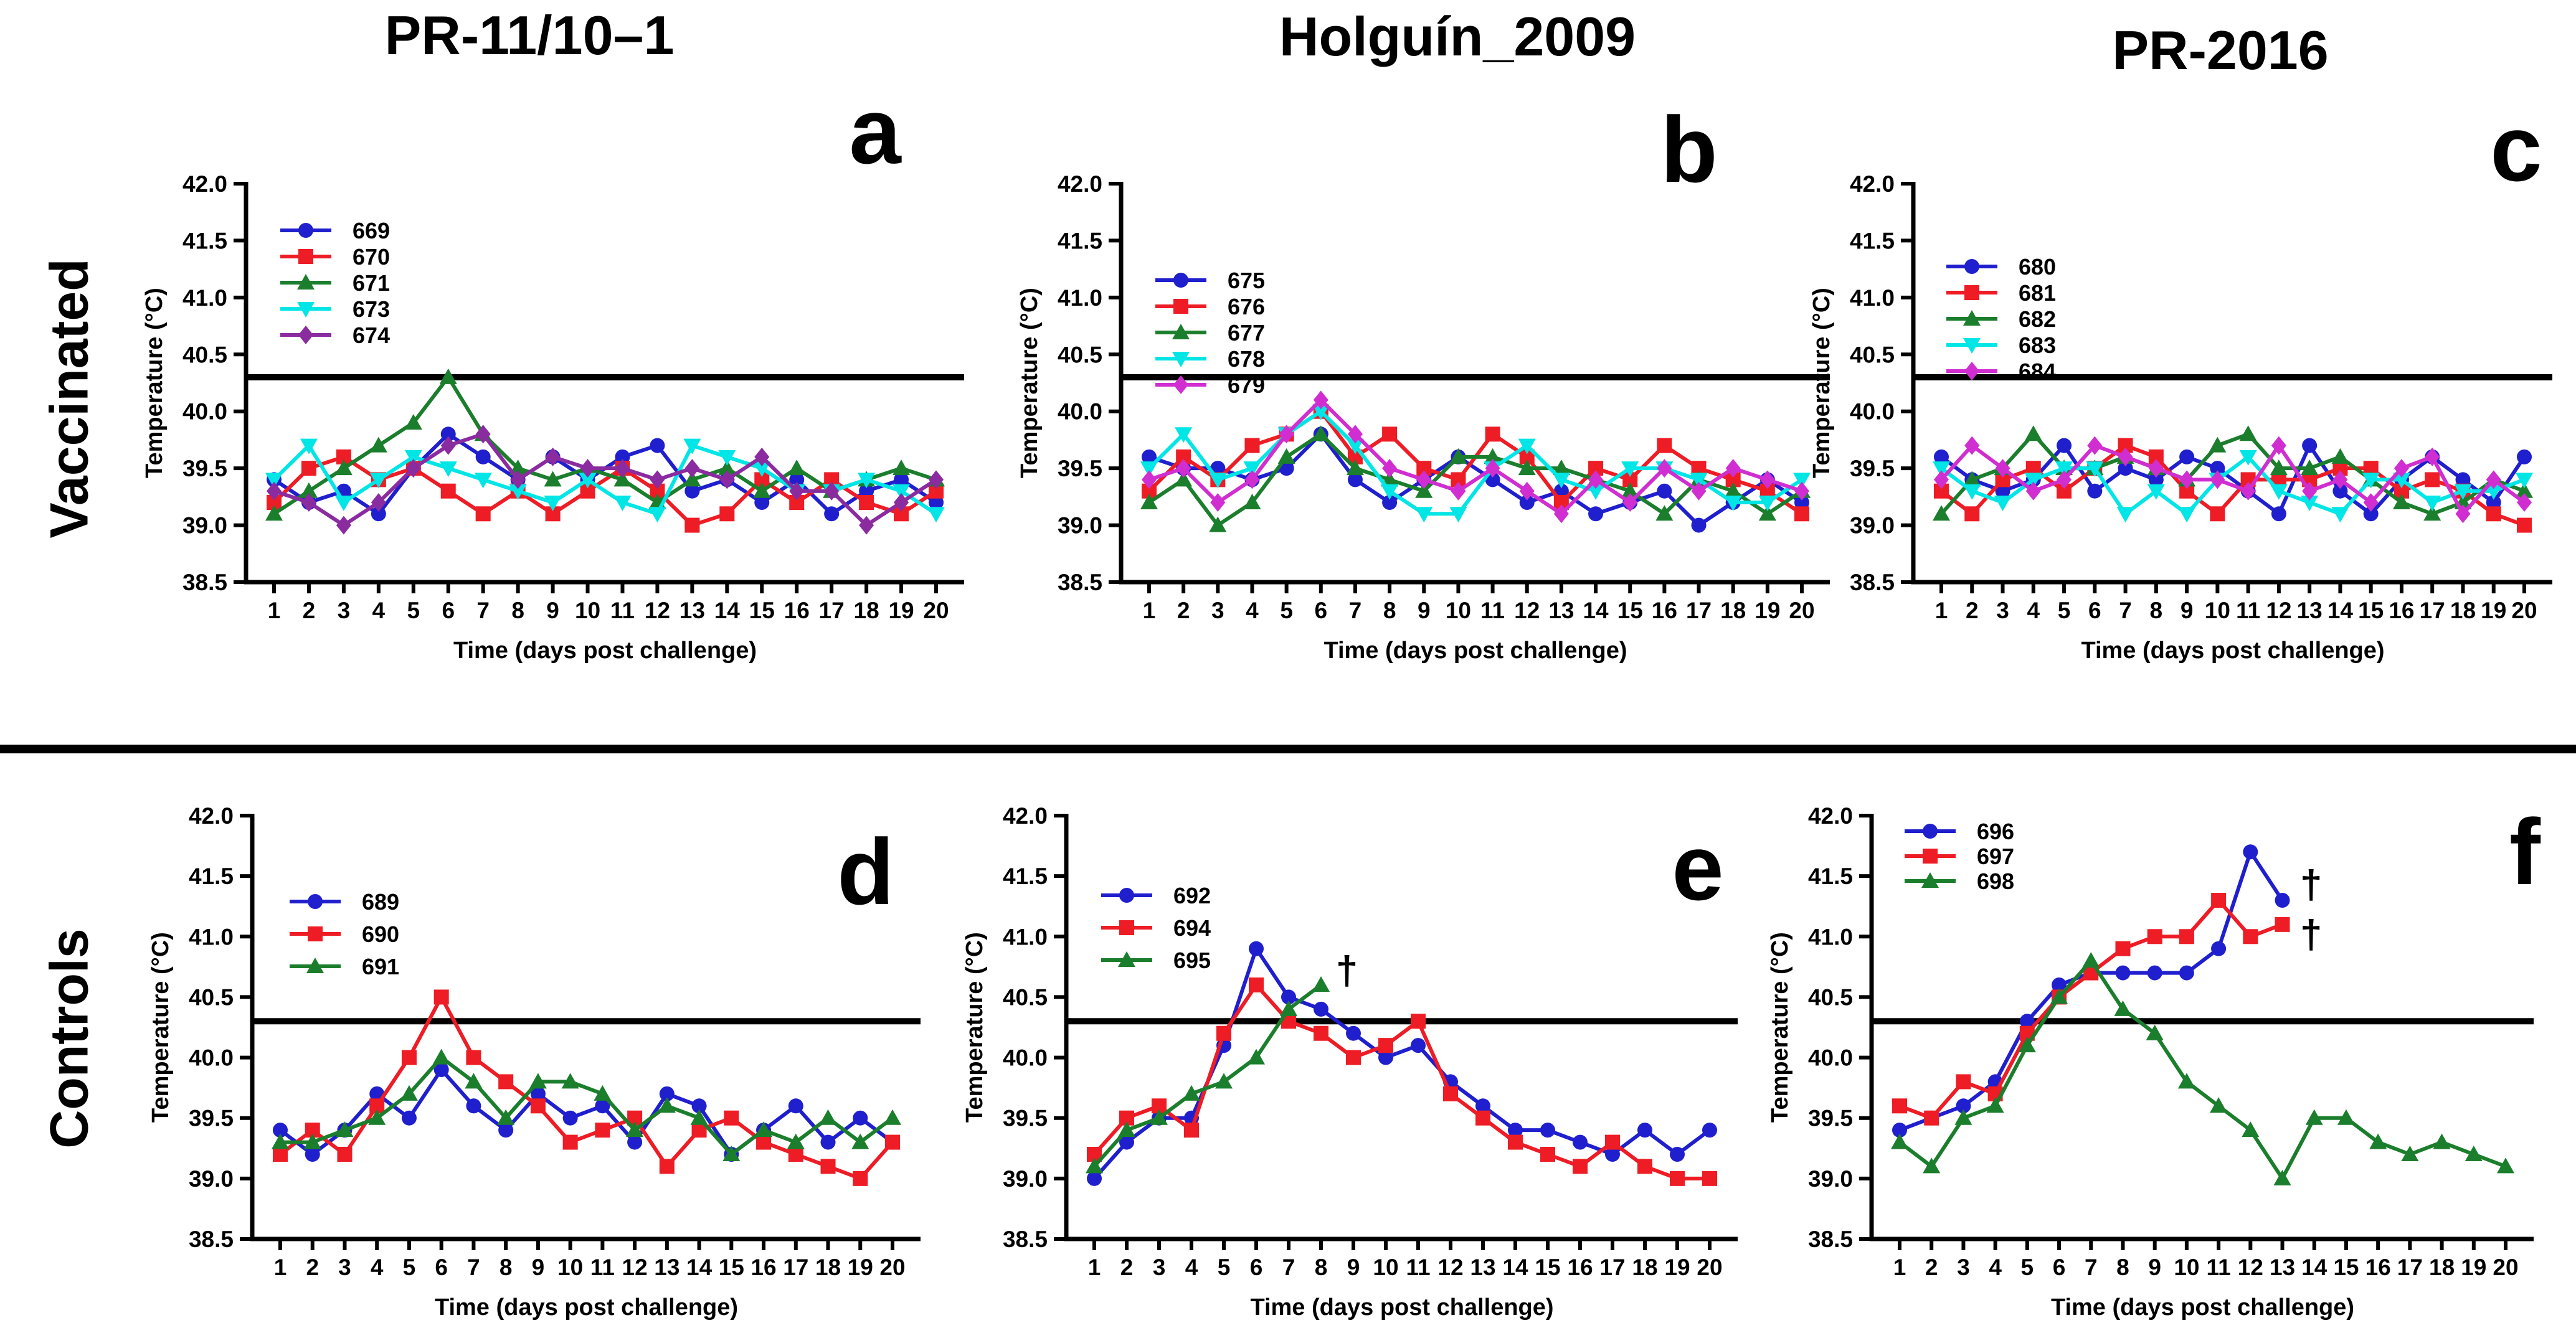  Describe the element at coordinates (1183, 468) in the screenshot. I see `marker-679-day2` at that location.